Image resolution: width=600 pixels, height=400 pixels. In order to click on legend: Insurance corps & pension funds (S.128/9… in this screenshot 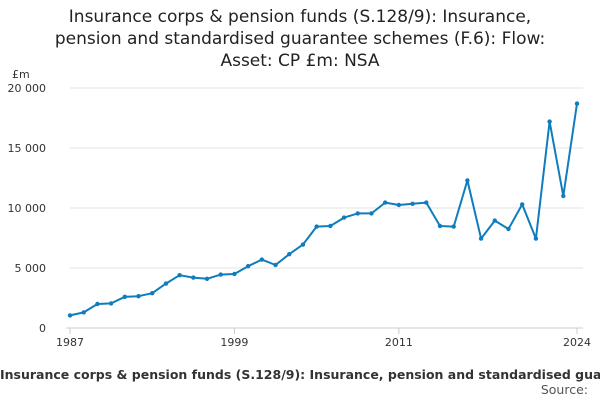, I will do `click(300, 373)`.